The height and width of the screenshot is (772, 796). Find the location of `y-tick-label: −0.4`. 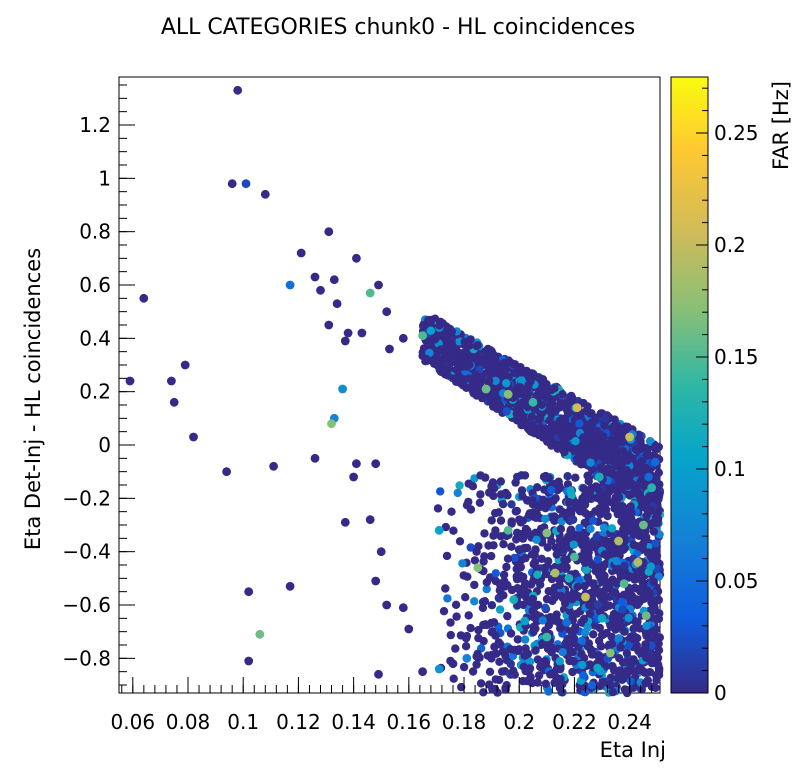

y-tick-label: −0.4 is located at coordinates (86, 552).